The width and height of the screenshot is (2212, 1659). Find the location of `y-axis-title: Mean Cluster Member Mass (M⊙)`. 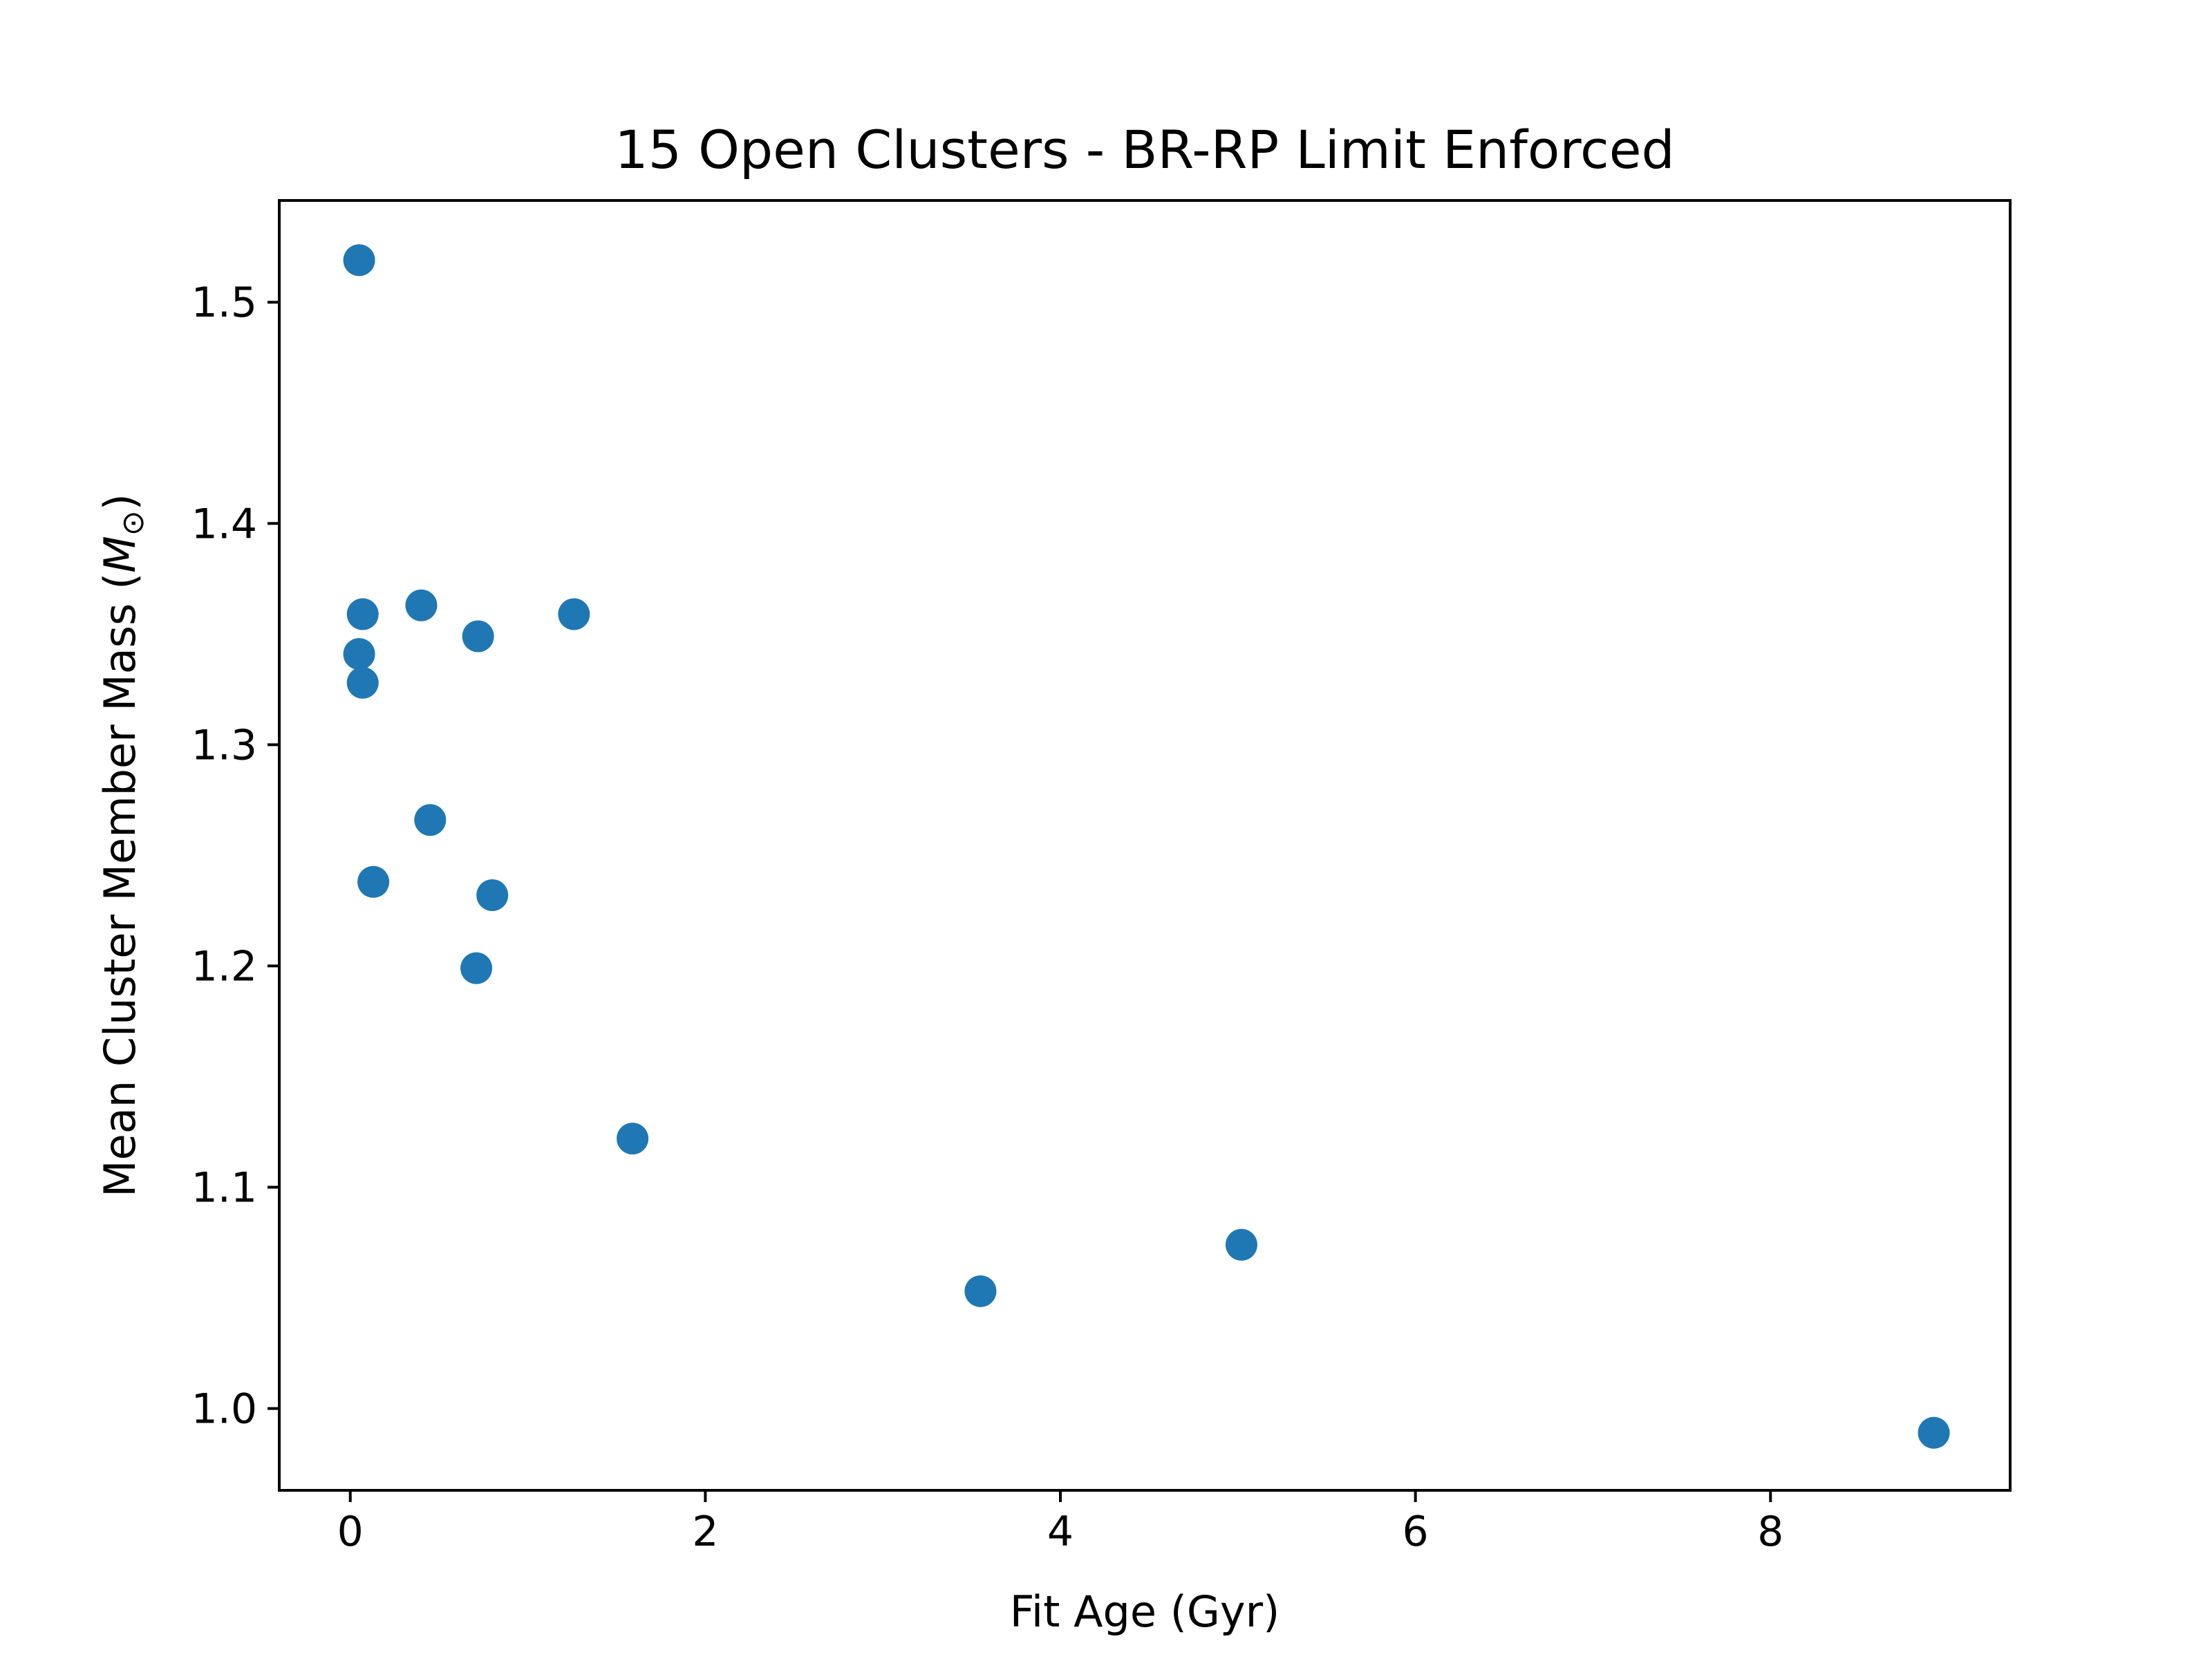

y-axis-title: Mean Cluster Member Mass (M⊙) is located at coordinates (123, 845).